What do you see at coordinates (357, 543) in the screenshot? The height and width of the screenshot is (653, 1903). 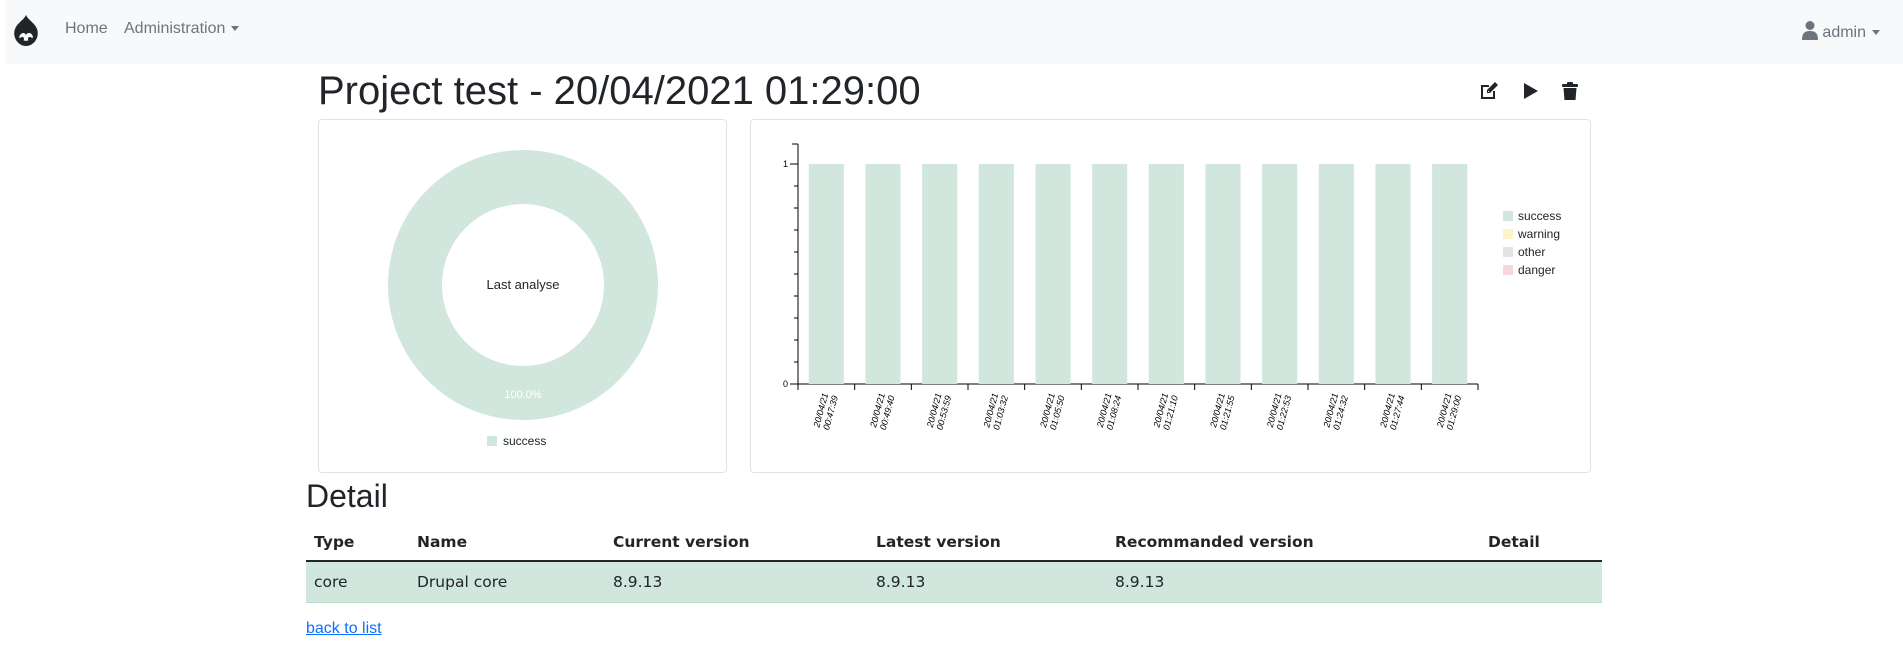 I see `column-header-type: Type` at bounding box center [357, 543].